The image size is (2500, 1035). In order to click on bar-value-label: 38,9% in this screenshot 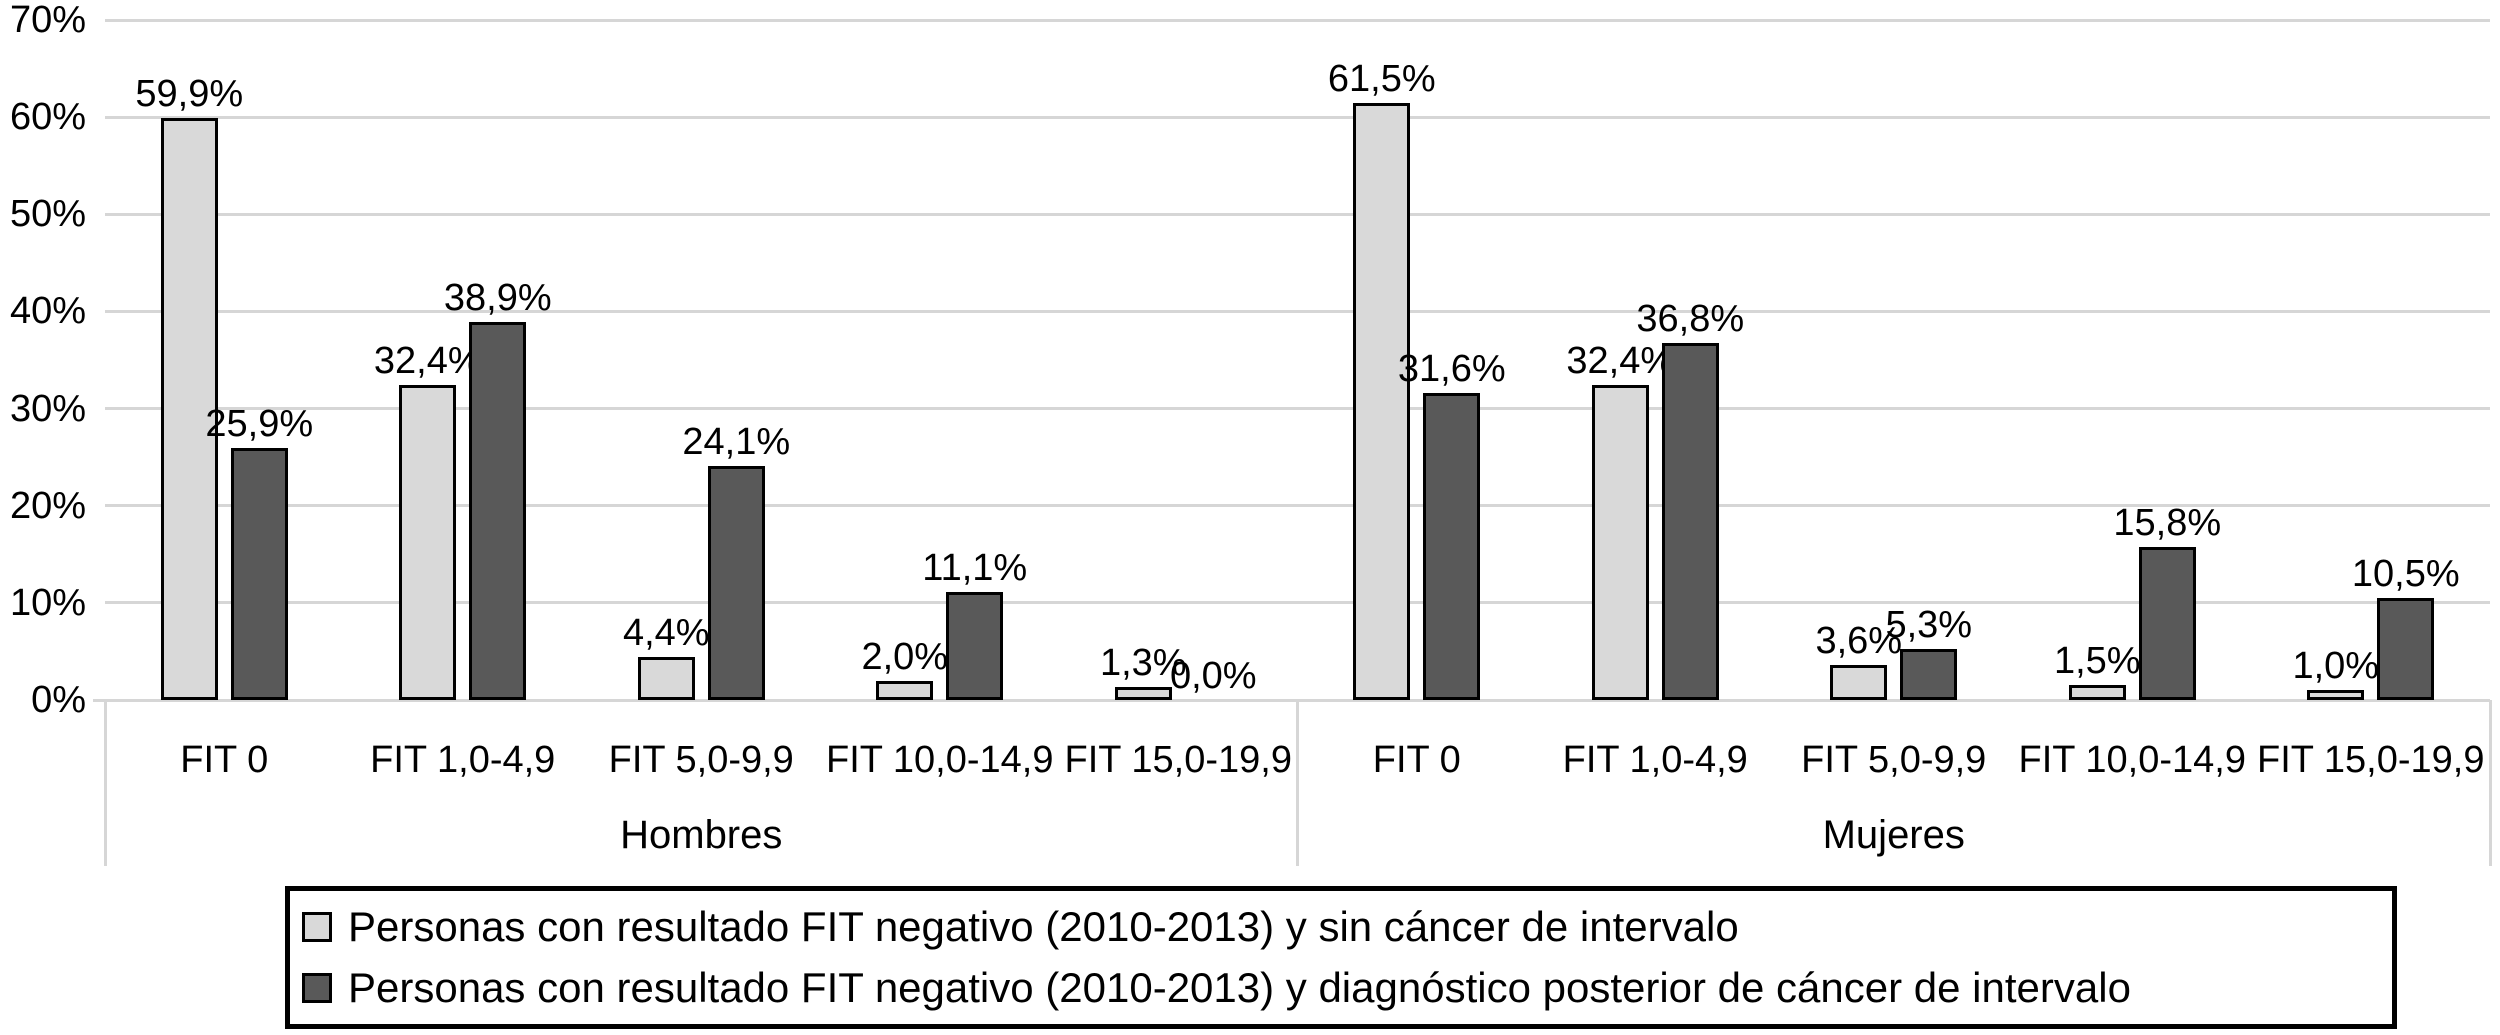, I will do `click(497, 298)`.